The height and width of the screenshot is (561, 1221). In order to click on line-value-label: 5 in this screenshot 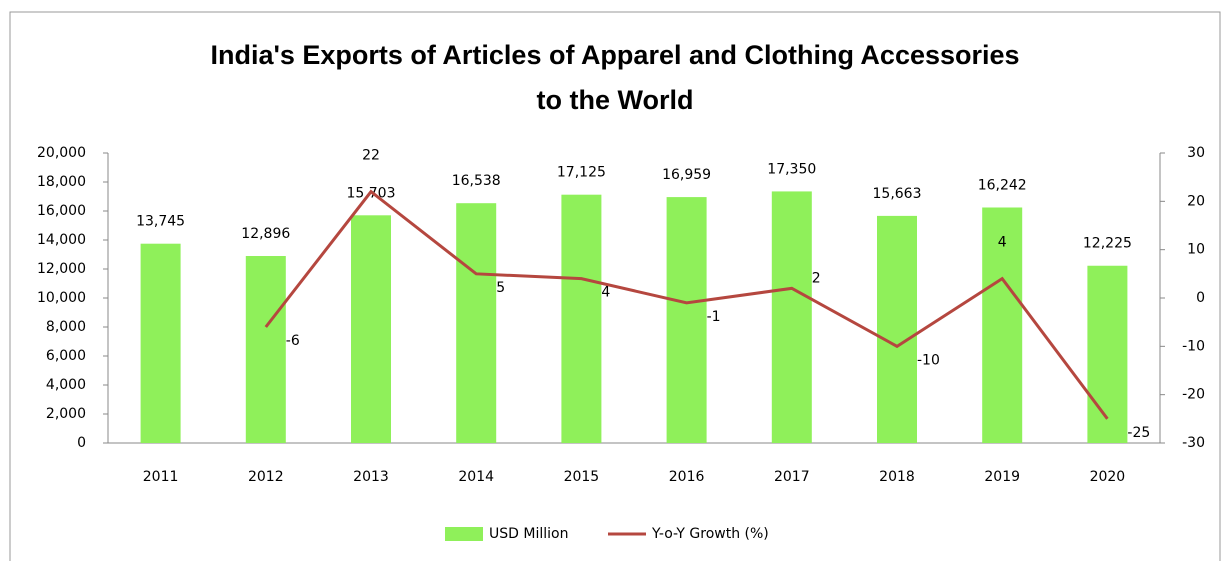, I will do `click(500, 288)`.